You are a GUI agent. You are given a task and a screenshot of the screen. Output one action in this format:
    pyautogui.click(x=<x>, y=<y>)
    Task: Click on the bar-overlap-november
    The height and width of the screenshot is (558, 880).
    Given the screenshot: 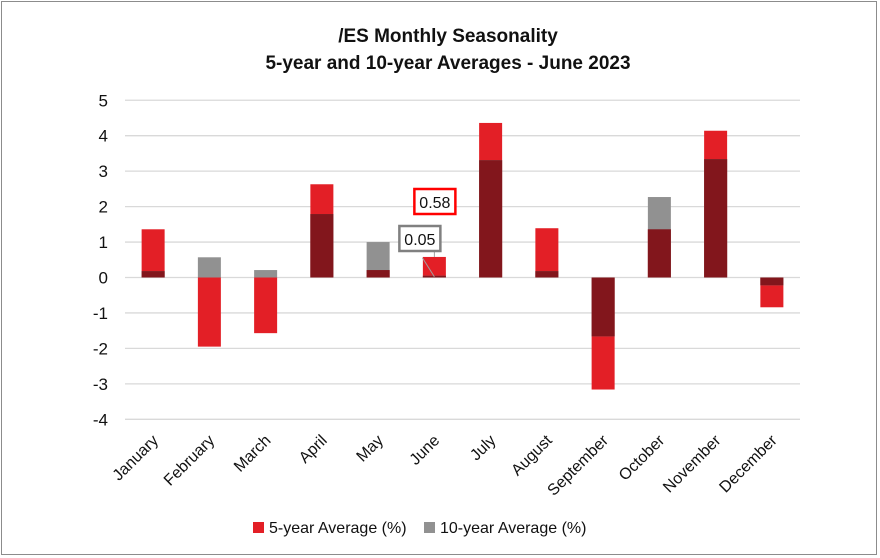 What is the action you would take?
    pyautogui.click(x=716, y=218)
    